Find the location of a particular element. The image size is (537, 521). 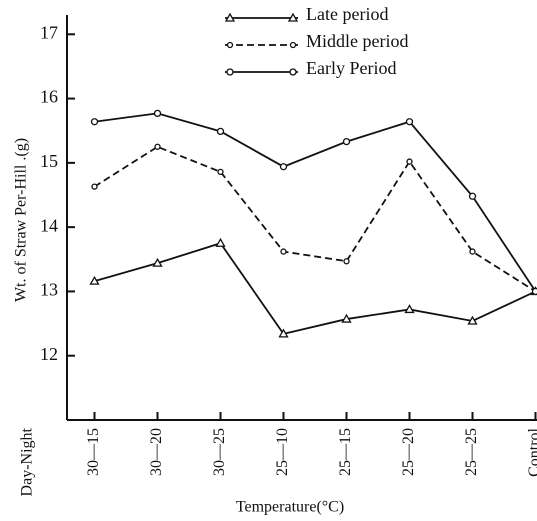

x-tick-label: 25—25 is located at coordinates (471, 452).